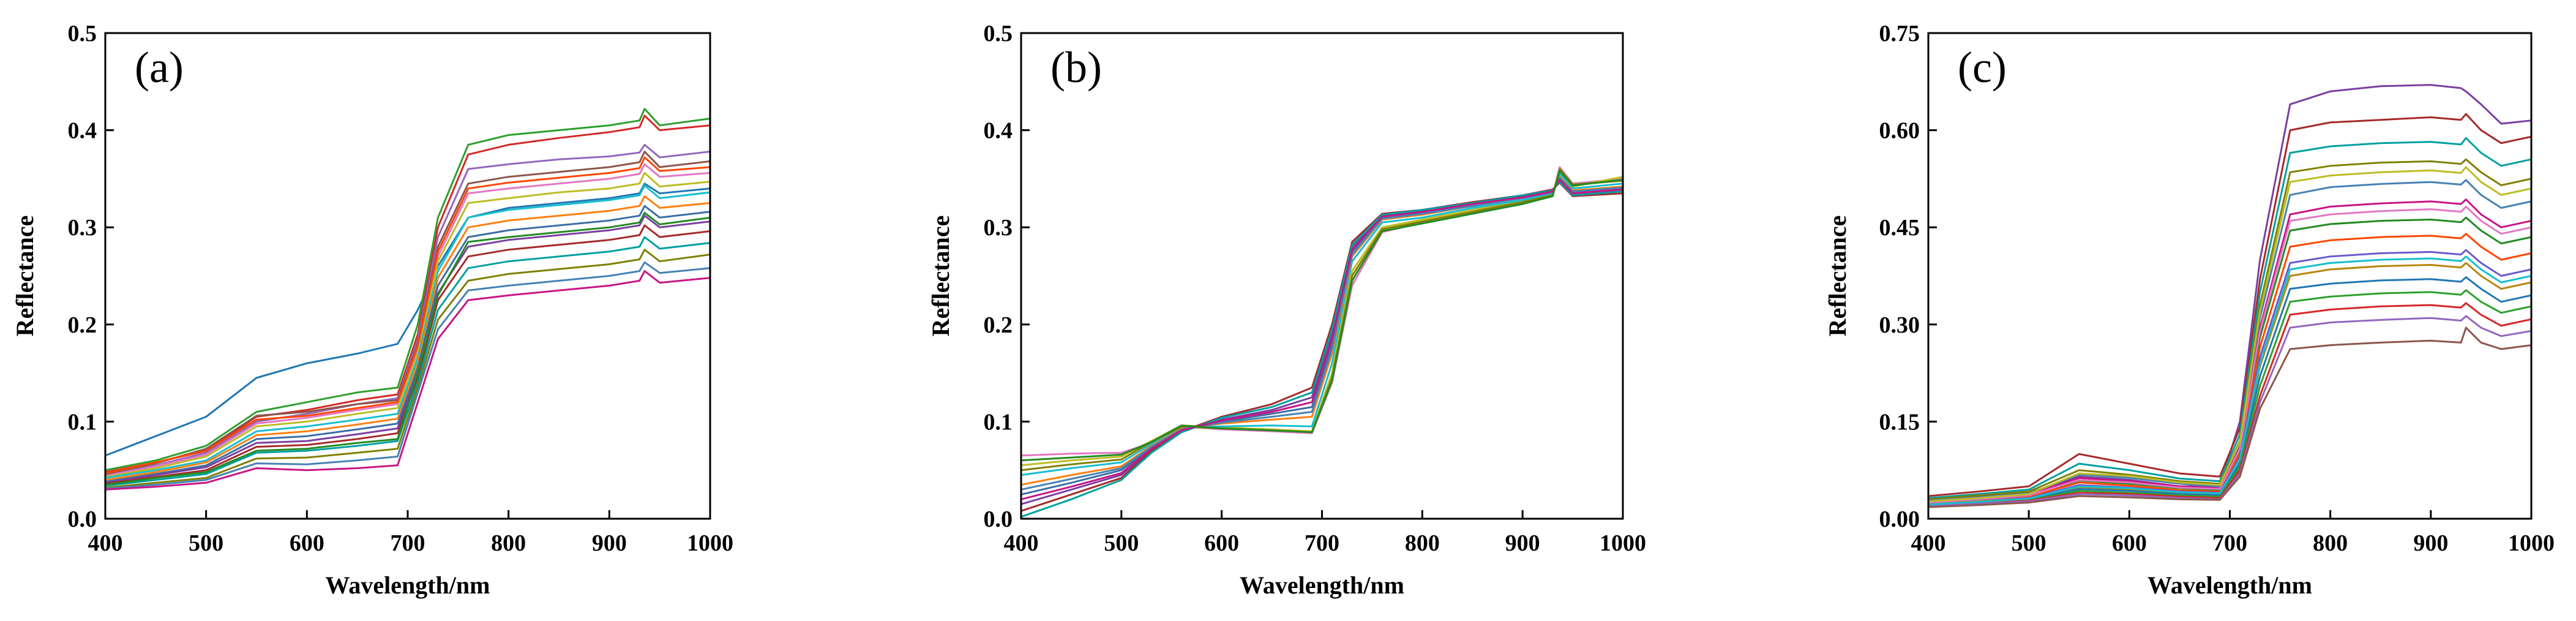 The height and width of the screenshot is (621, 2576). What do you see at coordinates (1899, 422) in the screenshot?
I see `y-tick-label: 0.15` at bounding box center [1899, 422].